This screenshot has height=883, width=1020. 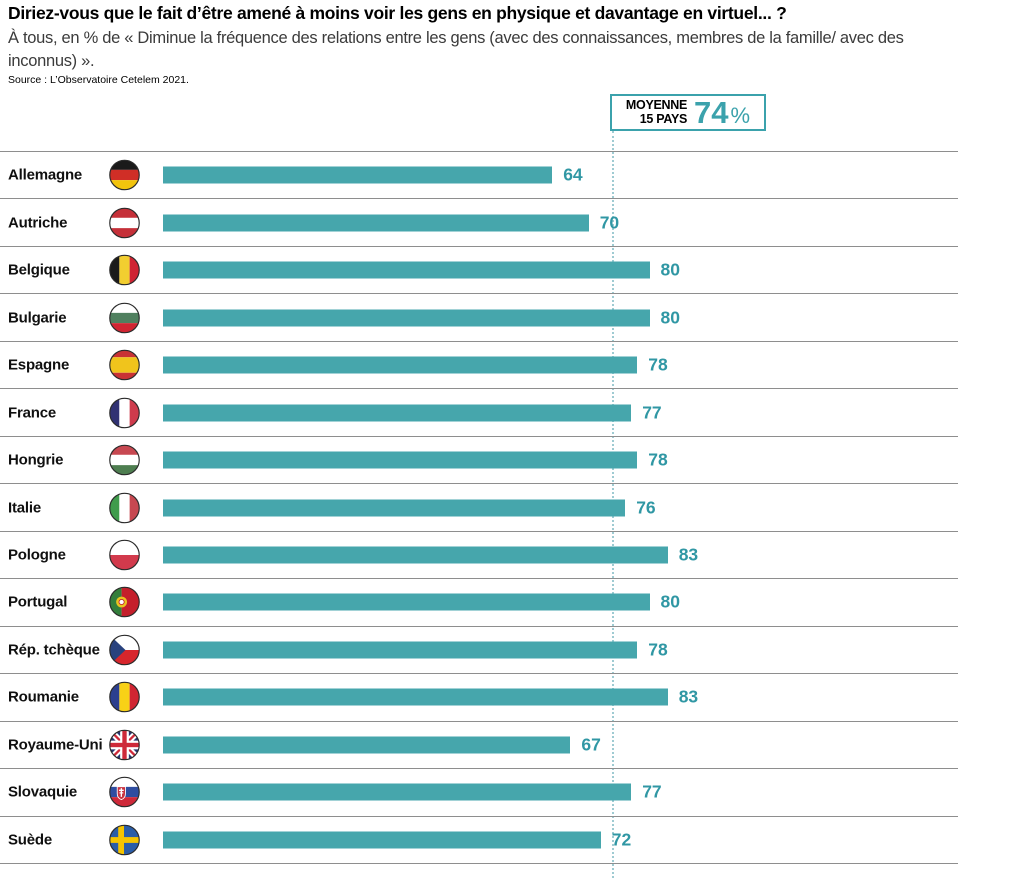 I want to click on average-box: MOYENNE 15 PAYS 74 %, so click(x=688, y=112).